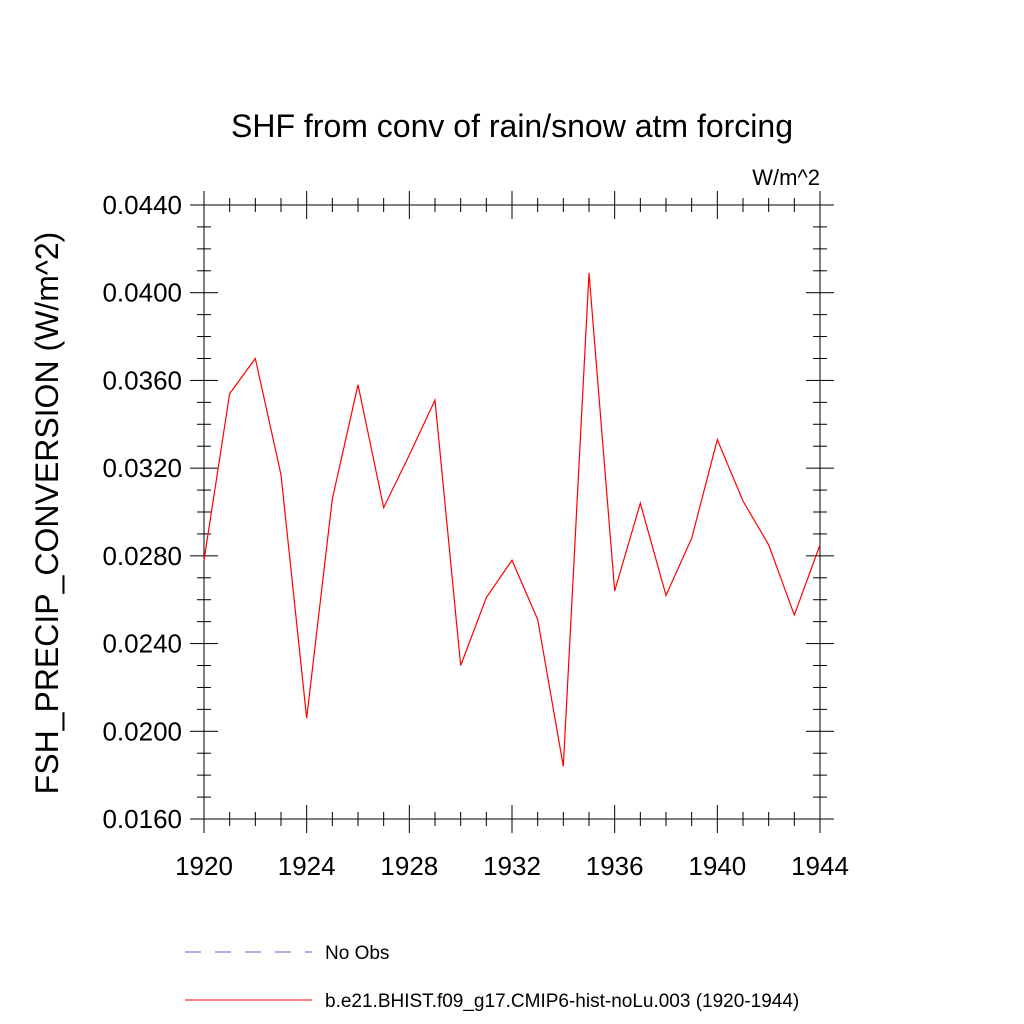  What do you see at coordinates (142, 731) in the screenshot?
I see `y-tick-label: 0.0200` at bounding box center [142, 731].